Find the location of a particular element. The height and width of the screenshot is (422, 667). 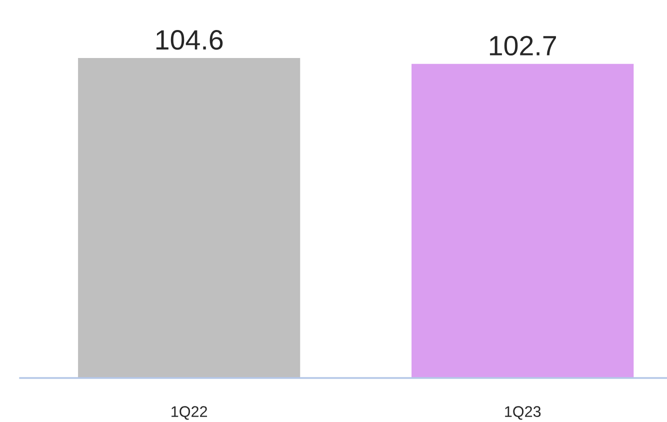

x-tick-label: 1Q23 is located at coordinates (523, 413).